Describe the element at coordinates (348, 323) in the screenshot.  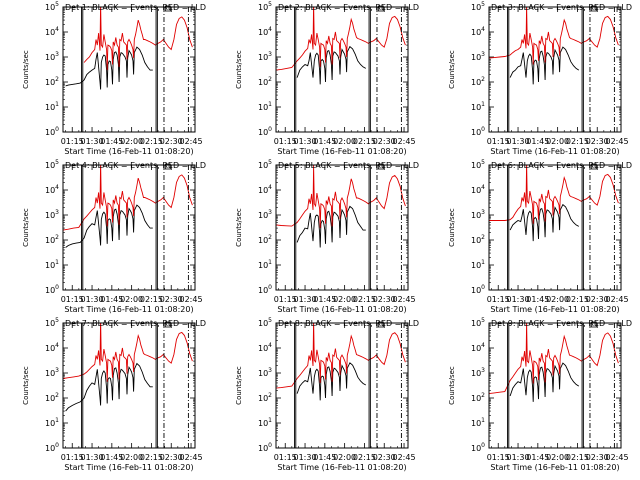
I see `panel-title: Det 8: BLACK = Events, RED = LLD` at that location.